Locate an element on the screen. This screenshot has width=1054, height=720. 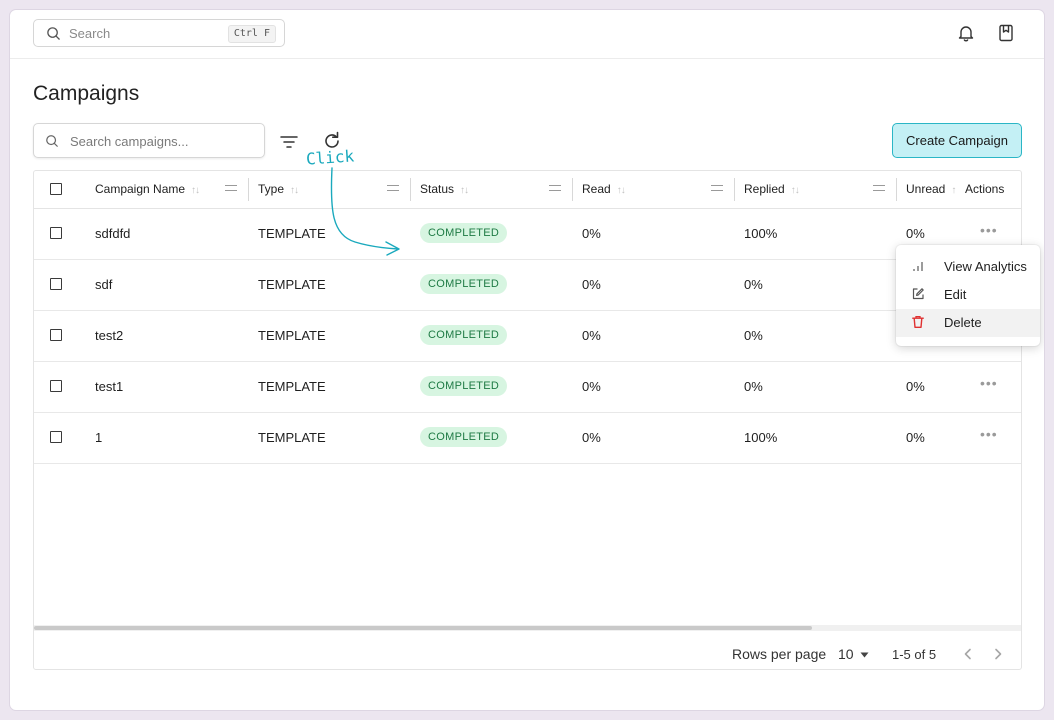
menu-item-label: Delete is located at coordinates (963, 322).